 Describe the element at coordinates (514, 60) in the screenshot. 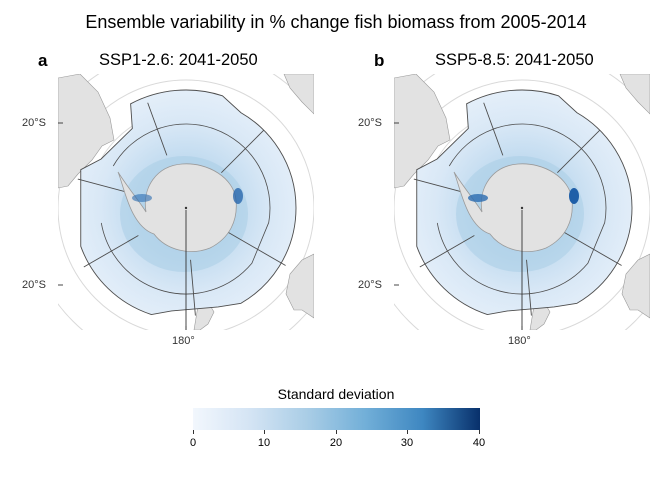

I see `panel-b-title: SSP5-8.5: 2041-2050` at that location.